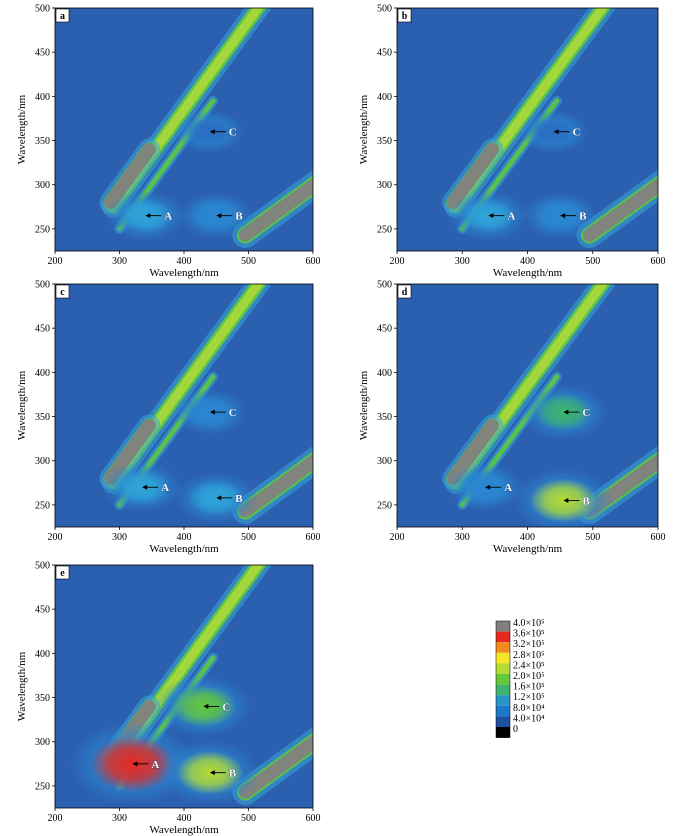 Image resolution: width=675 pixels, height=836 pixels. What do you see at coordinates (529, 687) in the screenshot?
I see `colorbar-label: 1.6×10⁵` at bounding box center [529, 687].